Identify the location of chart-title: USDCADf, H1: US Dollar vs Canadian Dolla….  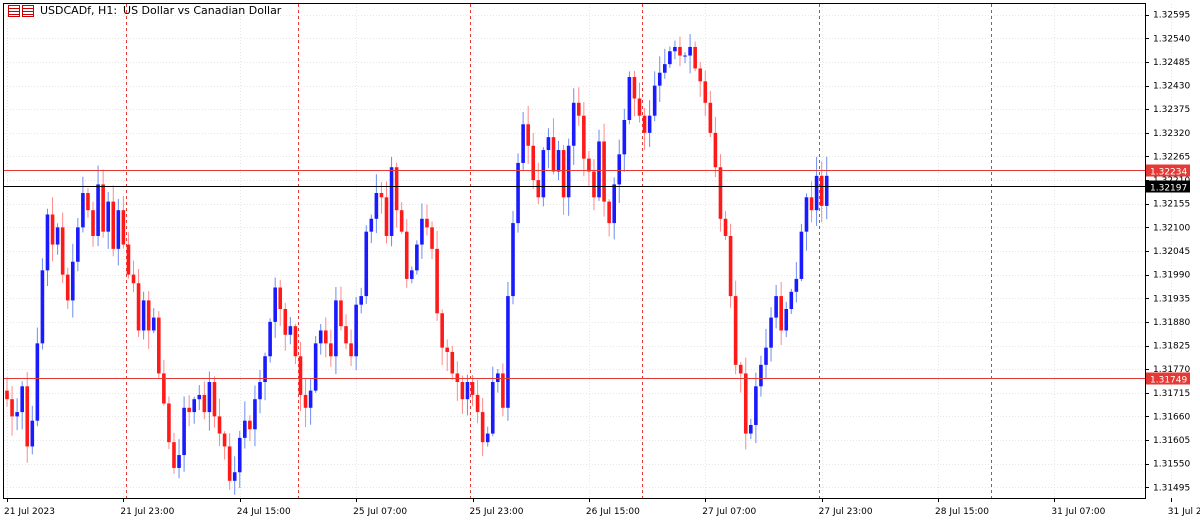
(144, 10).